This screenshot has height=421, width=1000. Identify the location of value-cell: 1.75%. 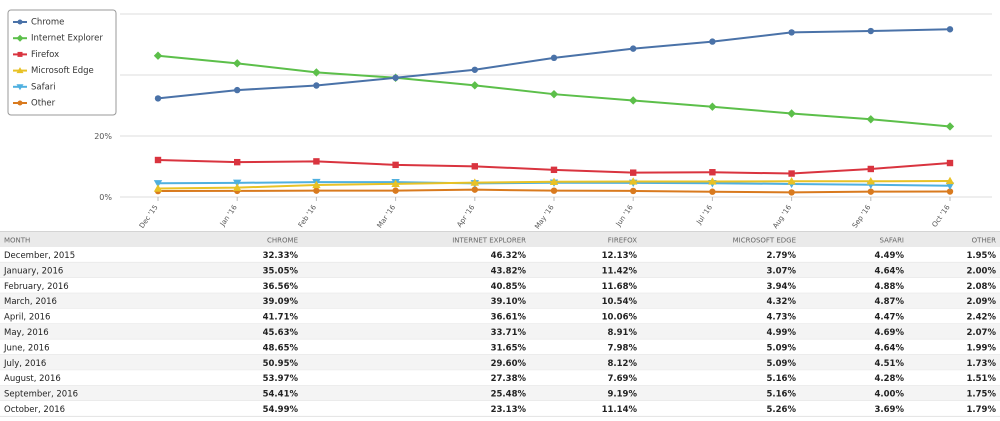
(982, 395).